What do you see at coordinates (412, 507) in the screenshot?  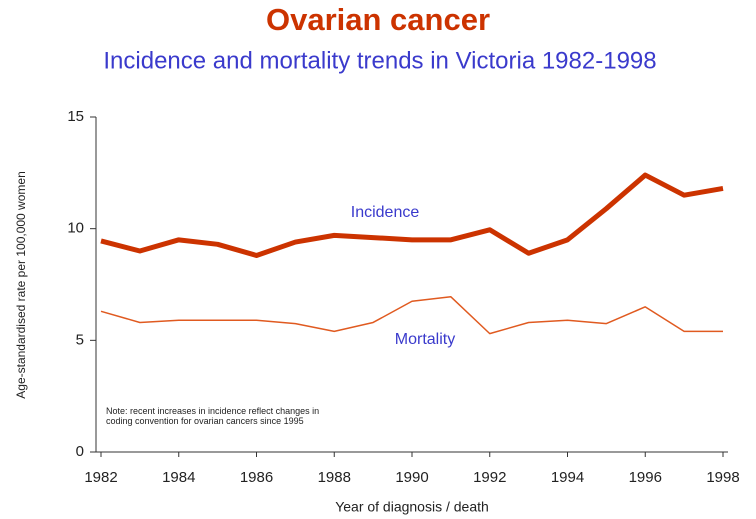 I see `x-axis-label: Year of diagnosis / death` at bounding box center [412, 507].